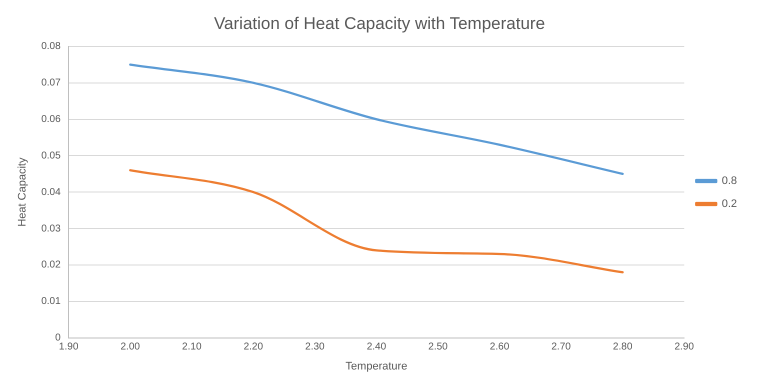 Image resolution: width=765 pixels, height=385 pixels. What do you see at coordinates (315, 347) in the screenshot?
I see `x-tick-label: 2.30` at bounding box center [315, 347].